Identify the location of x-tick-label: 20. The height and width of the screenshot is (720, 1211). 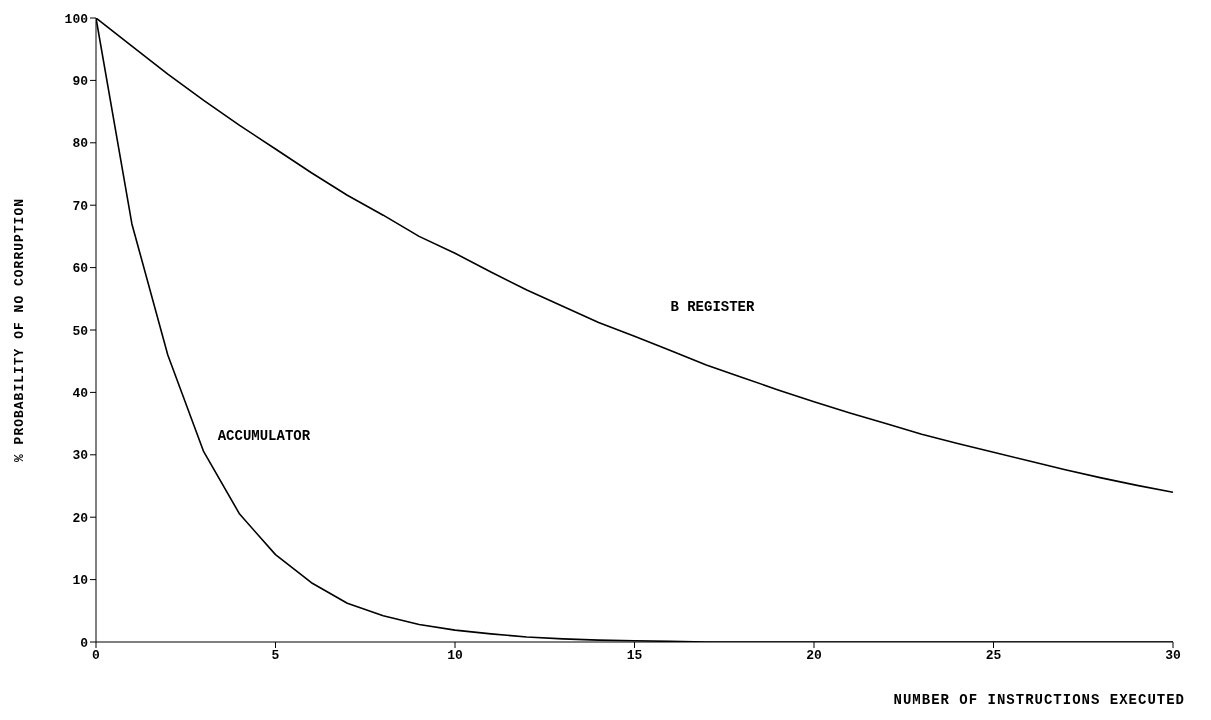
(814, 656).